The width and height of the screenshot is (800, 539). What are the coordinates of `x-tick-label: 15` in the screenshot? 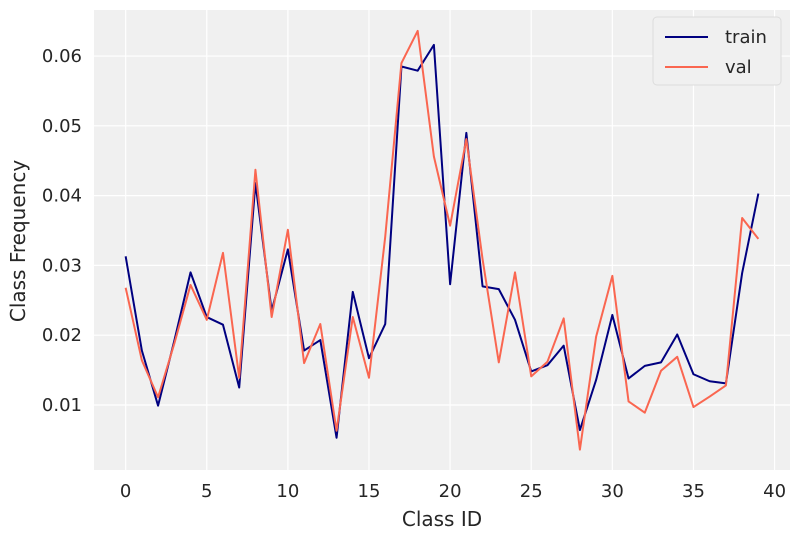 It's located at (369, 491).